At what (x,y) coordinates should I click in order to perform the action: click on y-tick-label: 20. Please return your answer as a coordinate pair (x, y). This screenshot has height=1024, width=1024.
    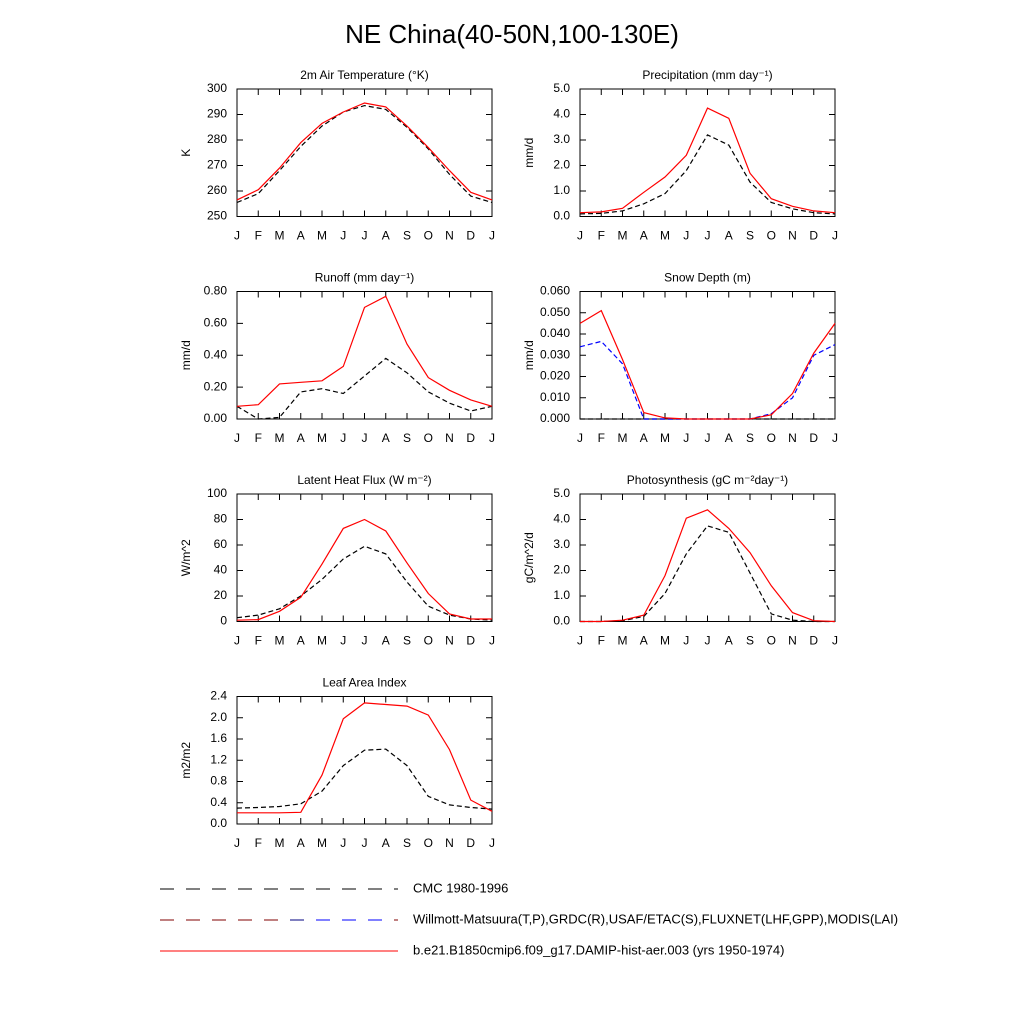
    Looking at the image, I should click on (221, 595).